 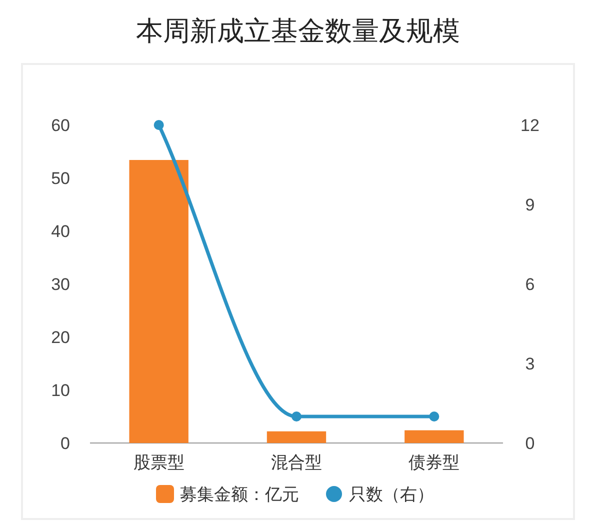 What do you see at coordinates (530, 284) in the screenshot?
I see `y2-tick-label: 6` at bounding box center [530, 284].